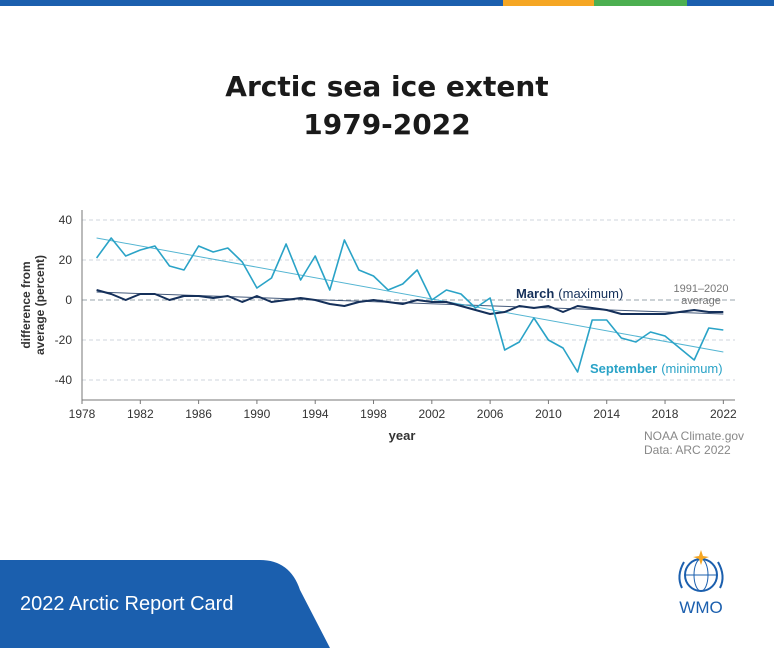 The image size is (774, 648). What do you see at coordinates (82, 414) in the screenshot?
I see `x-tick-label: 1978` at bounding box center [82, 414].